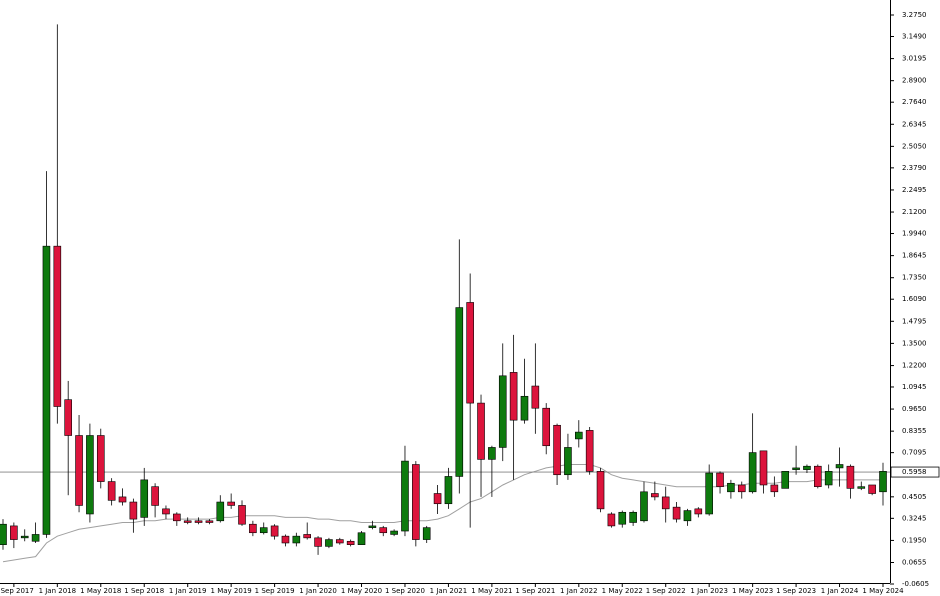 Image resolution: width=940 pixels, height=596 pixels. I want to click on last-price-box, so click(915, 472).